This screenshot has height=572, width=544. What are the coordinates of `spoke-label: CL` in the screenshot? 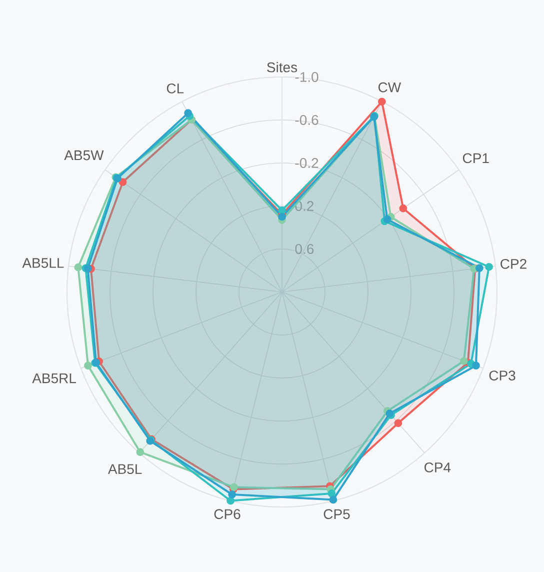 It's located at (175, 88).